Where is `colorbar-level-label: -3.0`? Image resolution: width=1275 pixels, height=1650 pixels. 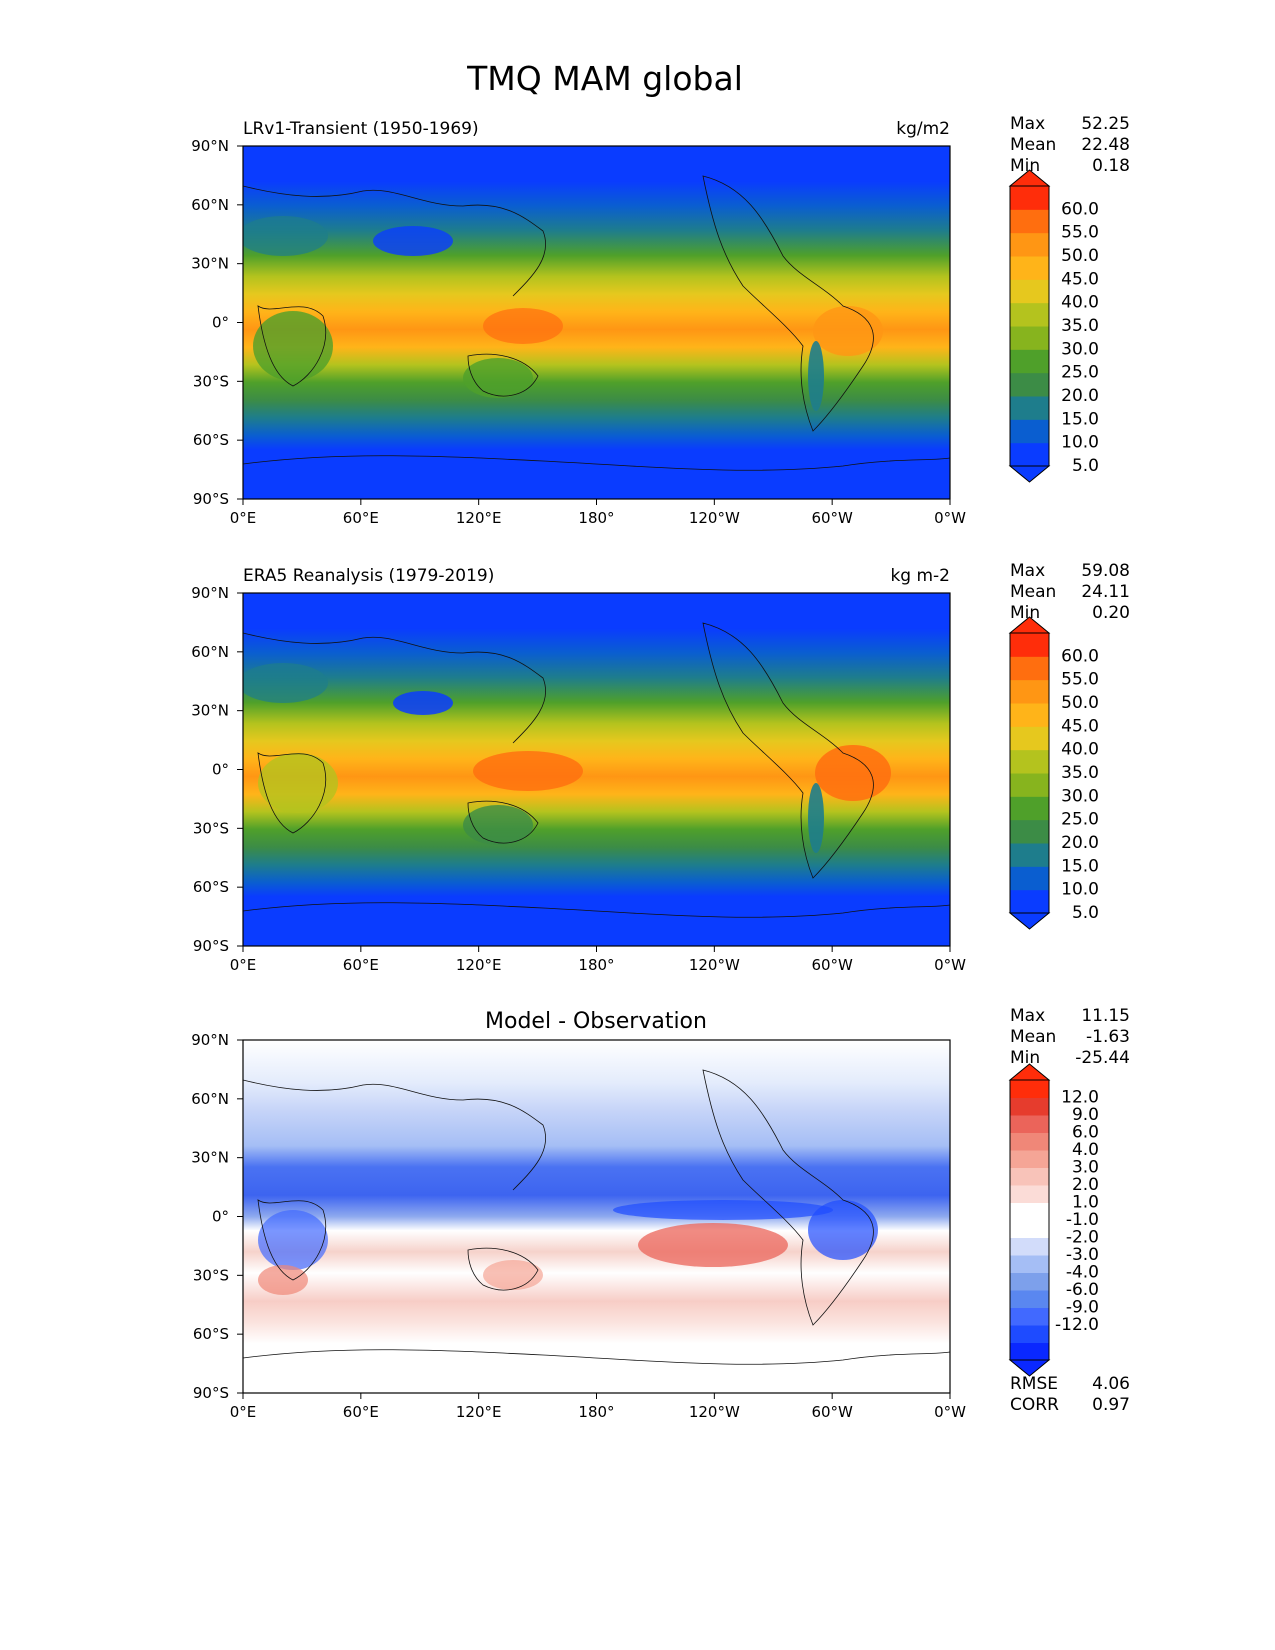 colorbar-level-label: -3.0 is located at coordinates (1082, 1255).